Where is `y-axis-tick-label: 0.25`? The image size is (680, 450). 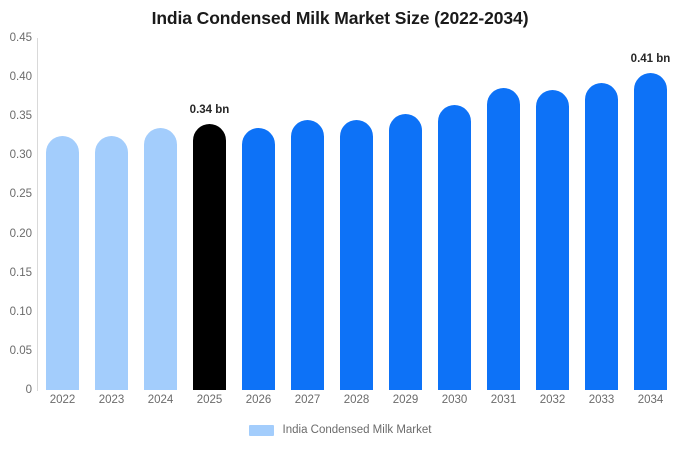 y-axis-tick-label: 0.25 is located at coordinates (20, 194).